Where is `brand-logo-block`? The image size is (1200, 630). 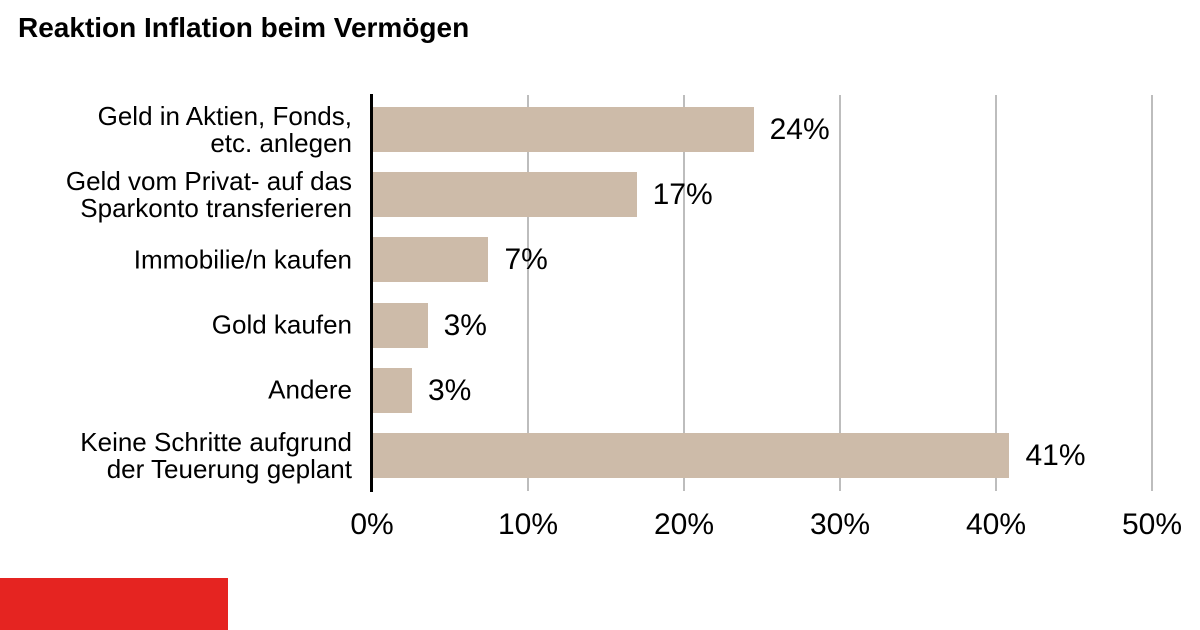 brand-logo-block is located at coordinates (114, 604).